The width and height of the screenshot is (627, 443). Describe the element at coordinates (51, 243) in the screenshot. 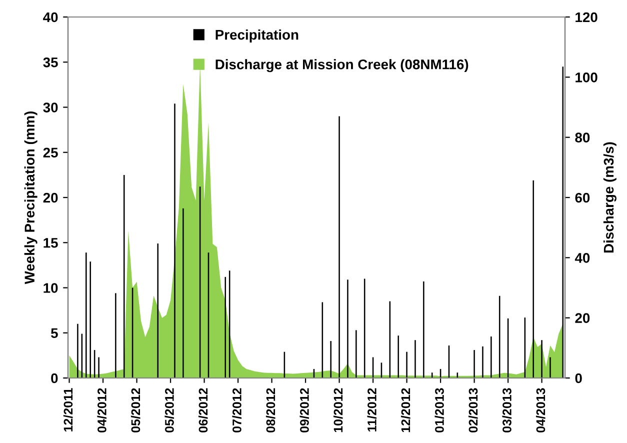

I see `y-tick-label: 15` at that location.